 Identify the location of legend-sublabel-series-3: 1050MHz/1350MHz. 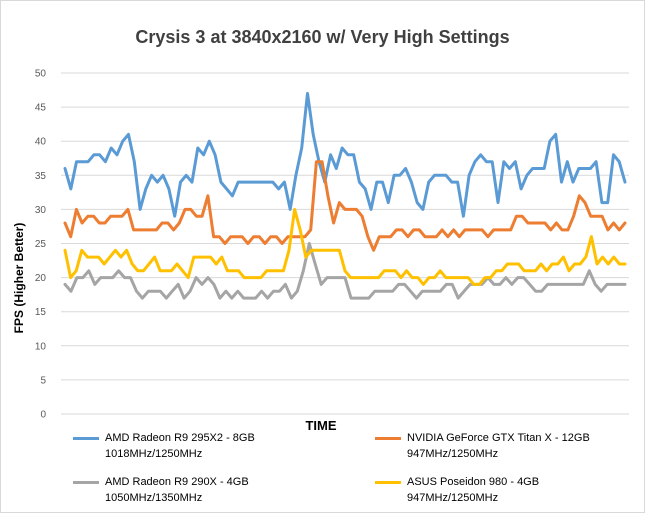
(154, 498).